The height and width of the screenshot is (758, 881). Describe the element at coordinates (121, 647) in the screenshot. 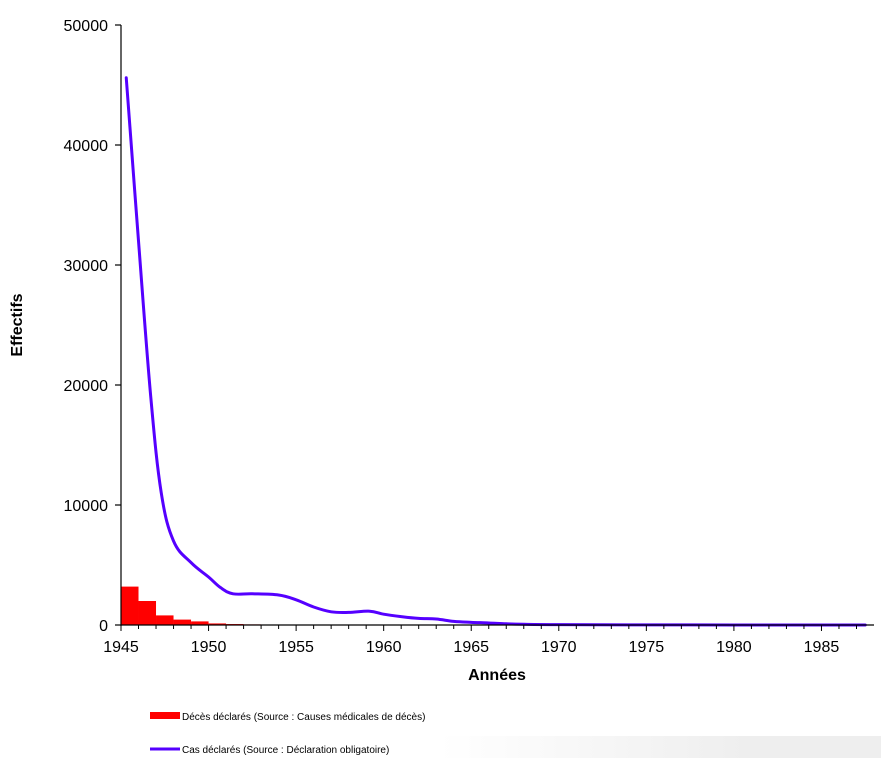

I see `x-tick-label: 1945` at that location.